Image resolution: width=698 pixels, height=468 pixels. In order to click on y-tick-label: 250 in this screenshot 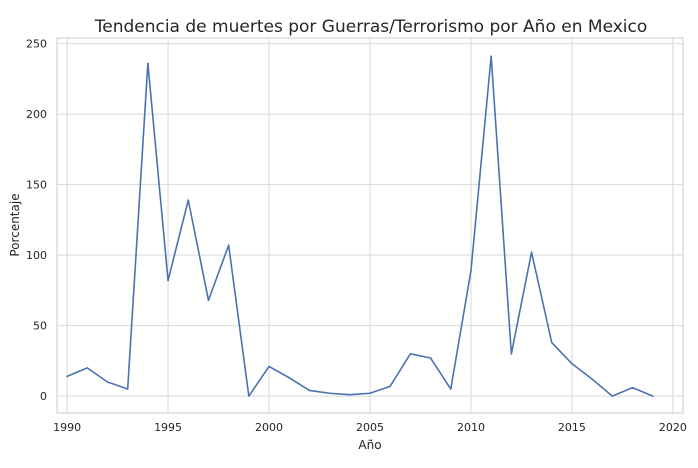, I will do `click(36, 44)`.